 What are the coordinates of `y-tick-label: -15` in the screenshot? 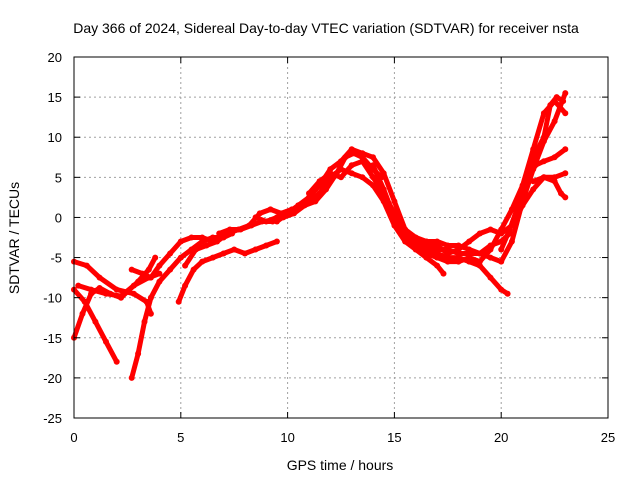 It's located at (52, 338).